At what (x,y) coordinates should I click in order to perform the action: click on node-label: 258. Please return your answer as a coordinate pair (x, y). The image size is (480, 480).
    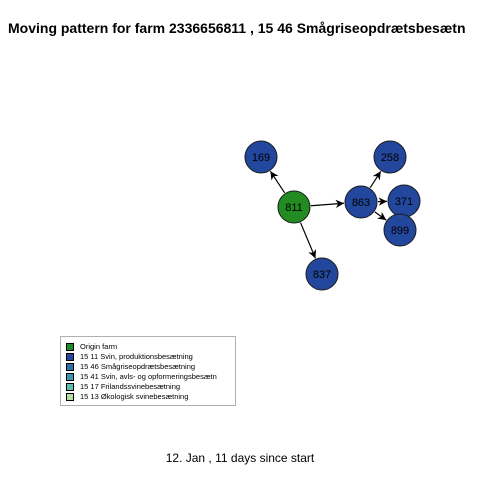
    Looking at the image, I should click on (390, 158).